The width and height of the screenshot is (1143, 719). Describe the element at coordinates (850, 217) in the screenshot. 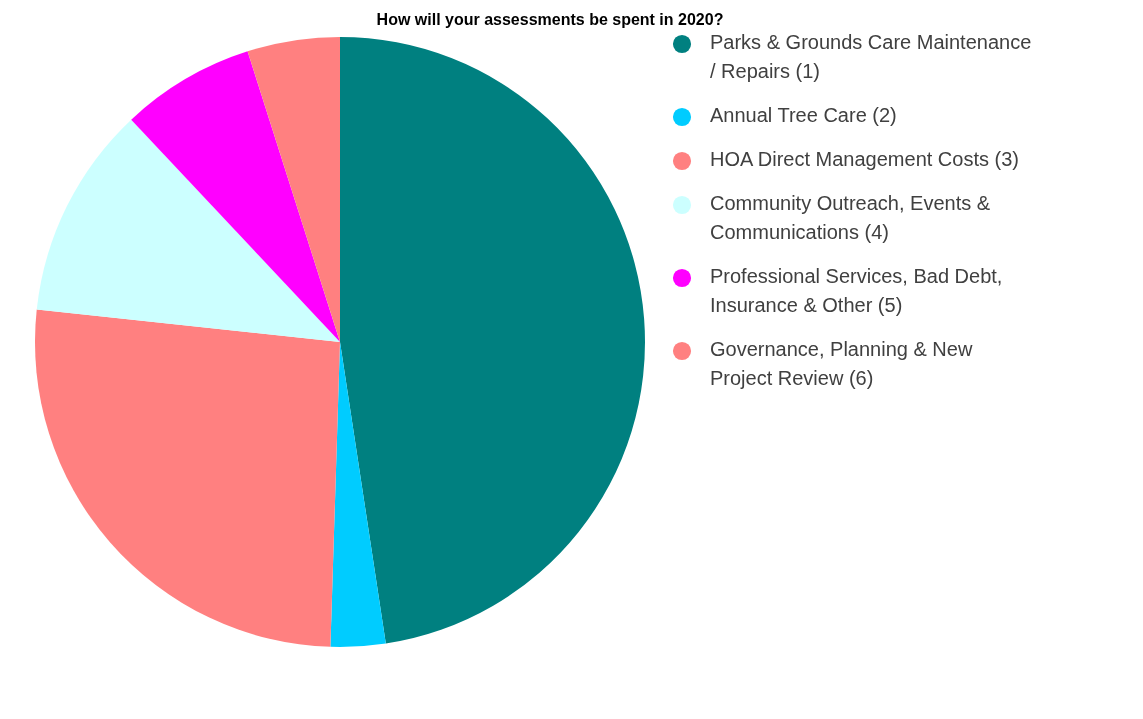

I see `legend-label: Community Outreach, Events & Communications (4)` at that location.